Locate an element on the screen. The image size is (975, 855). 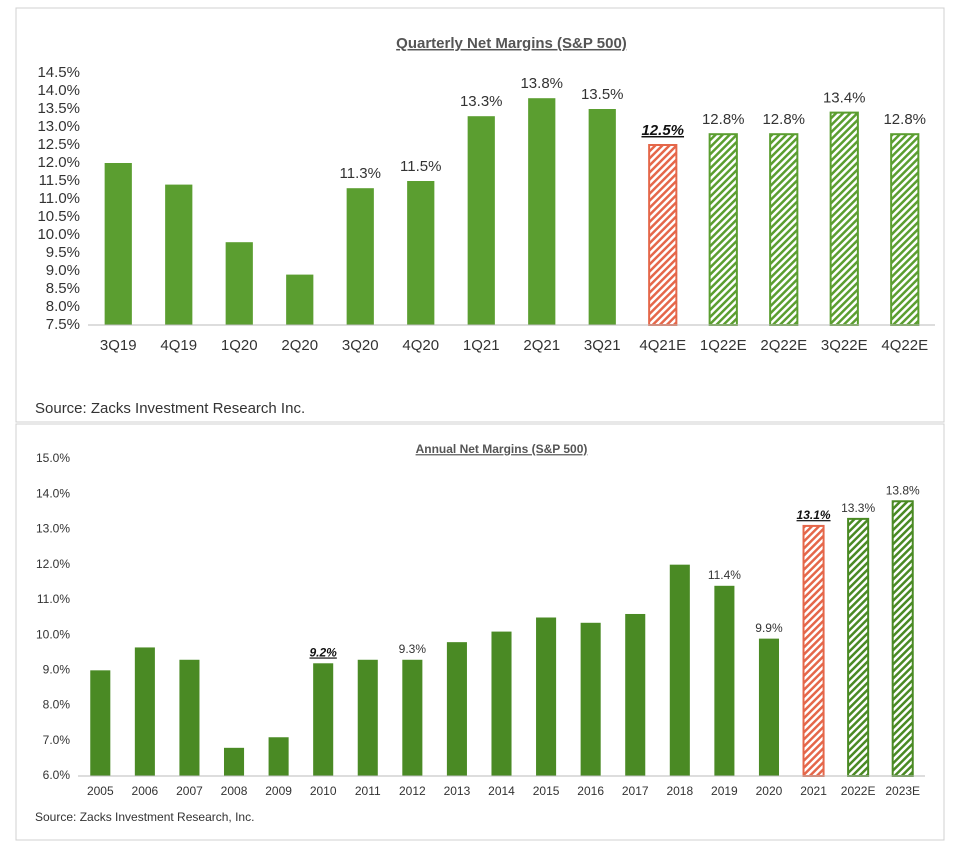
x-tick-label: 2015 is located at coordinates (546, 791).